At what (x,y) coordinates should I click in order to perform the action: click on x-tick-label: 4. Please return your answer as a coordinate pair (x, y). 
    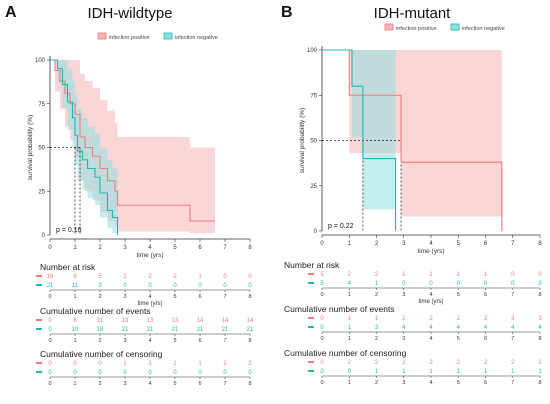
    Looking at the image, I should click on (150, 248).